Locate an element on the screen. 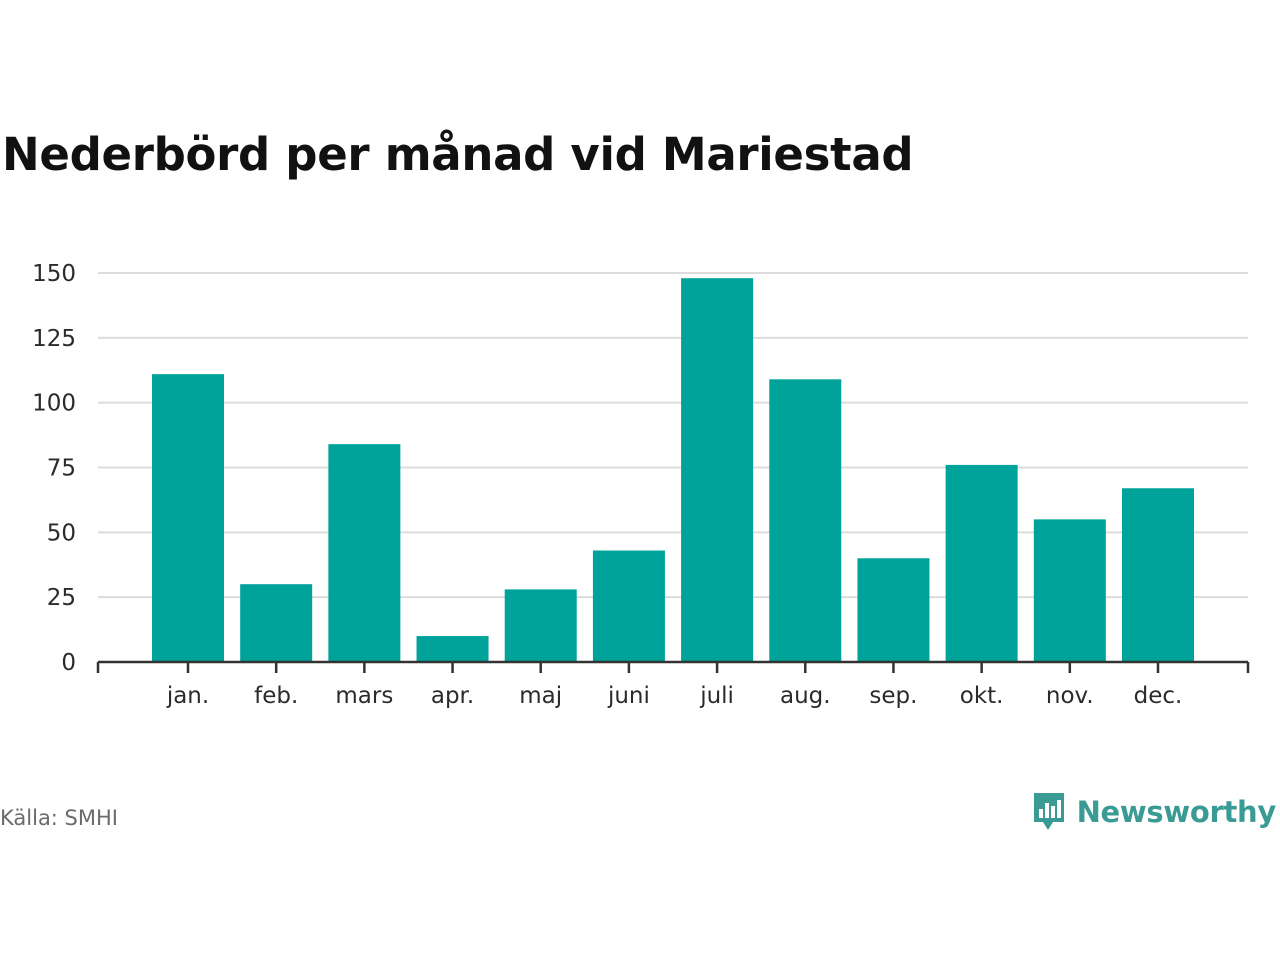 The image size is (1280, 960). x-tick-label: mars is located at coordinates (364, 696).